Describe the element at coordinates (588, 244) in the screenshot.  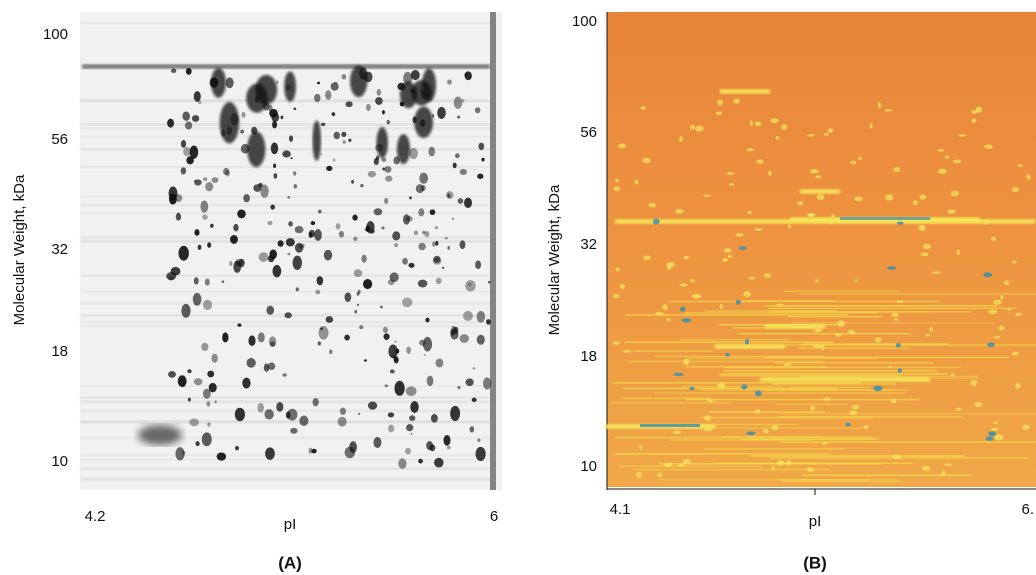
I see `y-tick-label: 32` at that location.